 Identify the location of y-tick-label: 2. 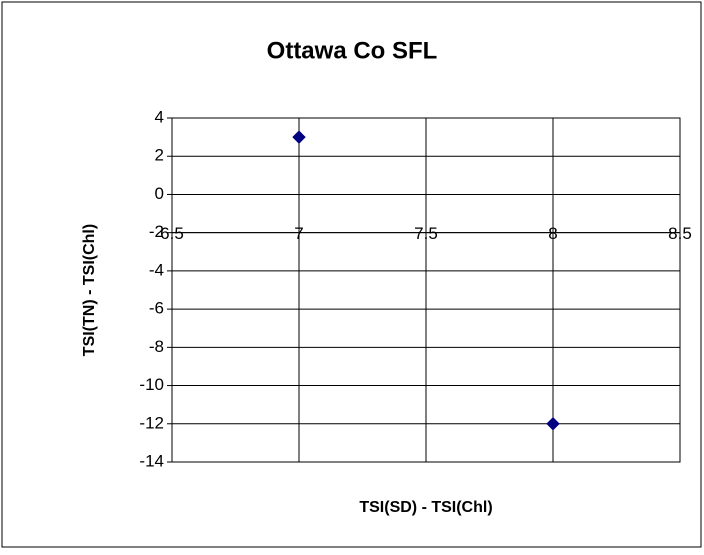
(159, 155).